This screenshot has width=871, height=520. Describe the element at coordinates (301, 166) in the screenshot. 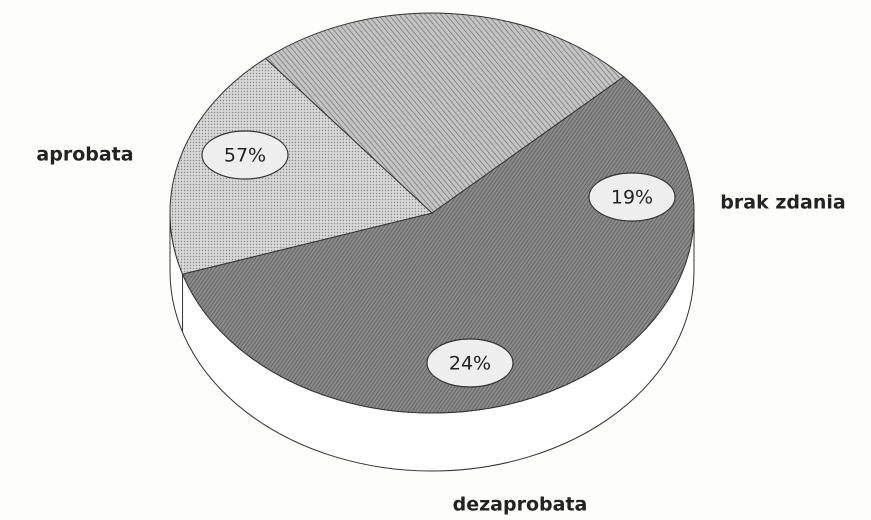

I see `pie-slice` at that location.